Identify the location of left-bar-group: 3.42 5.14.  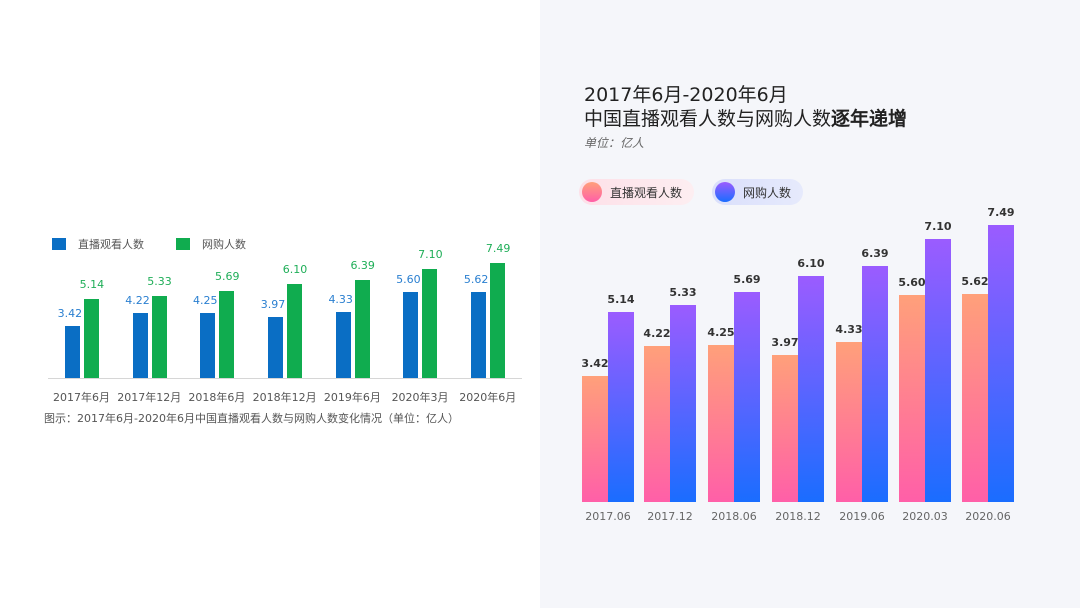
(81, 319).